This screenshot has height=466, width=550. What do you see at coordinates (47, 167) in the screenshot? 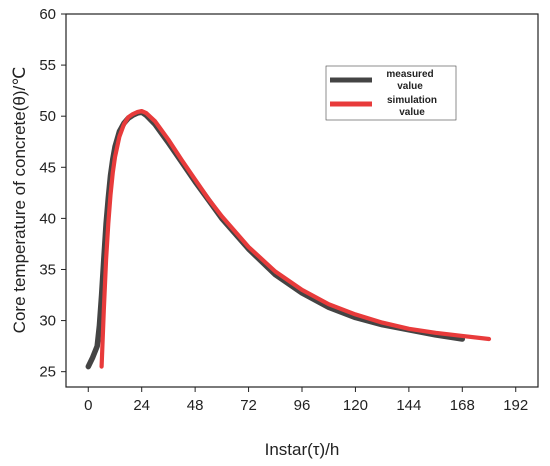
I see `y-tick-label: 45` at bounding box center [47, 167].